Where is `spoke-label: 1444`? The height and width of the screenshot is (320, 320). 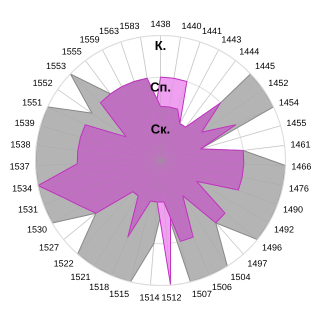
spoke-label: 1444 is located at coordinates (249, 51).